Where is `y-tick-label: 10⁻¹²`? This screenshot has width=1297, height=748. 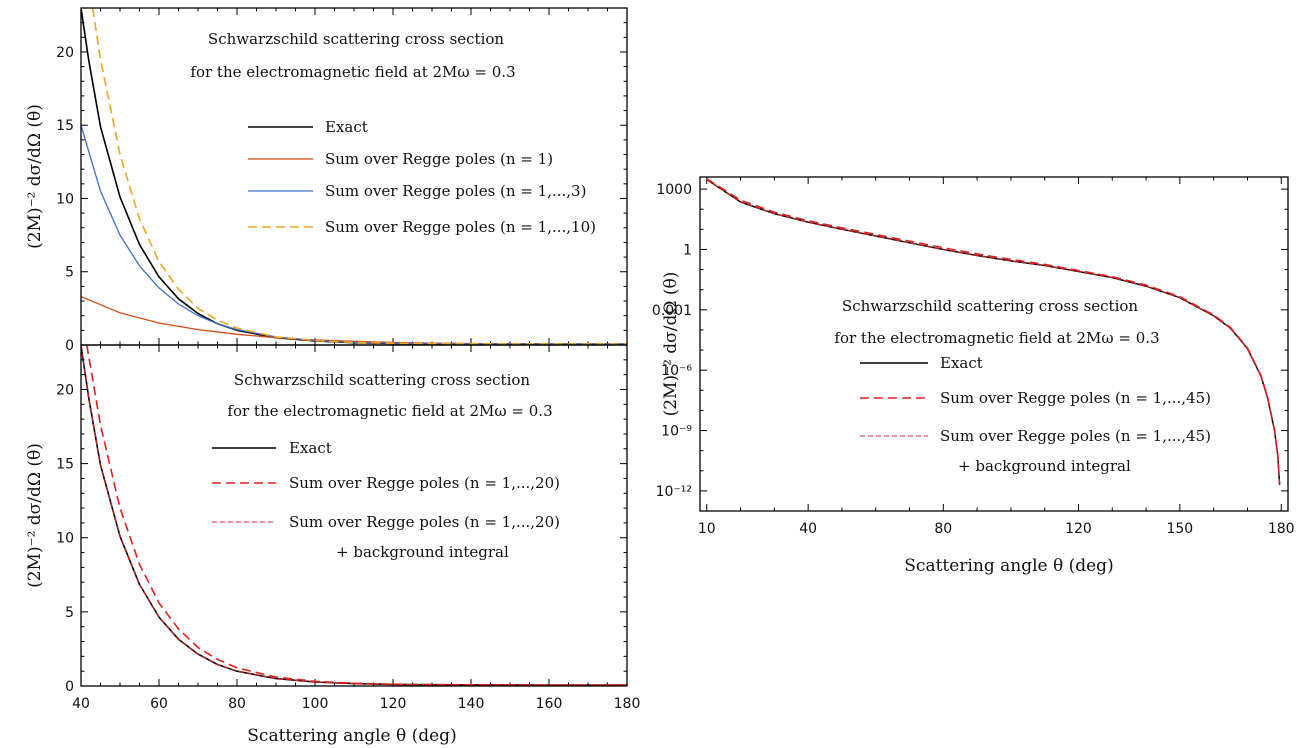 y-tick-label: 10⁻¹² is located at coordinates (674, 492).